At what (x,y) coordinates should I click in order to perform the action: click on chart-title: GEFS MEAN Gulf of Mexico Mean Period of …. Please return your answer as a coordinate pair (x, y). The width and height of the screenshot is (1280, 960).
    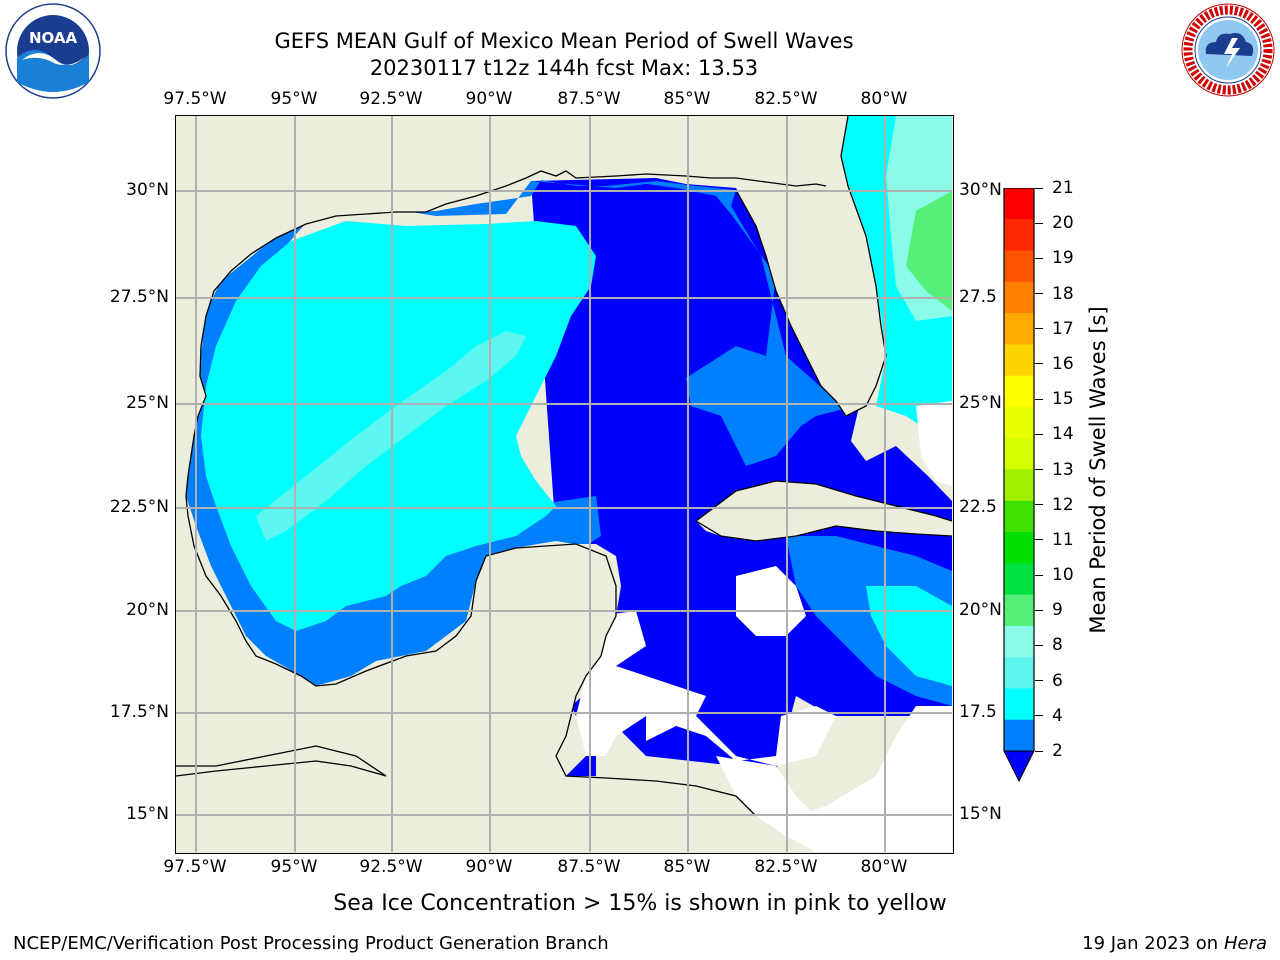
    Looking at the image, I should click on (564, 41).